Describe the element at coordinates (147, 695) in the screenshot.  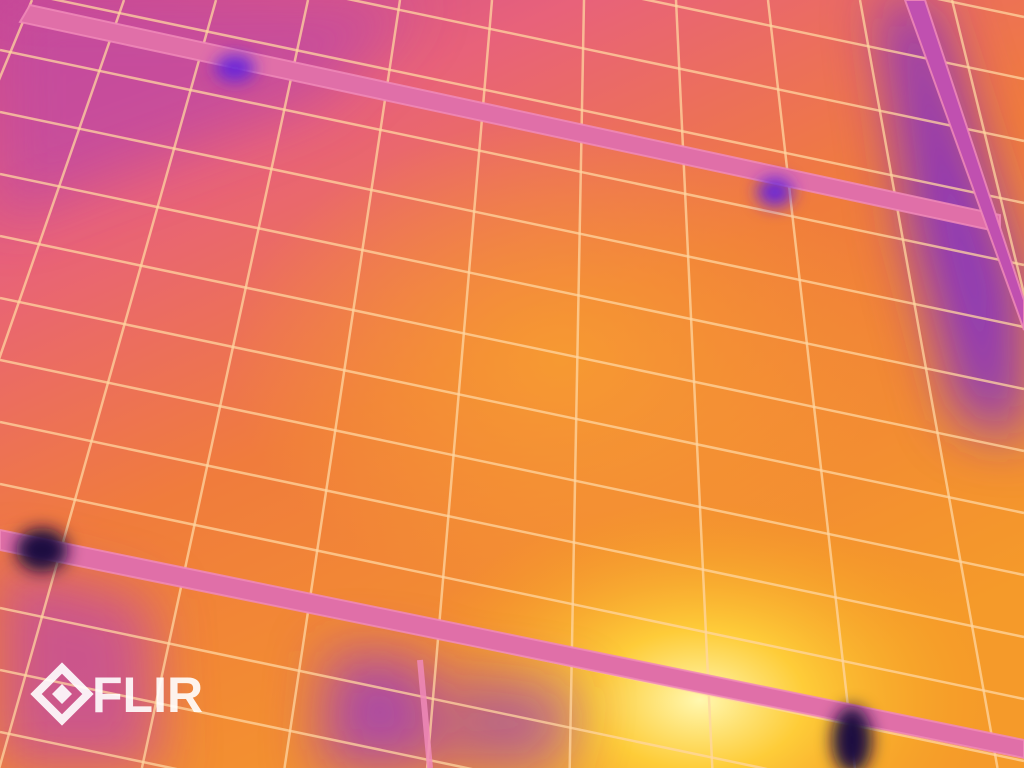
I see `logo-text: FLIR` at that location.